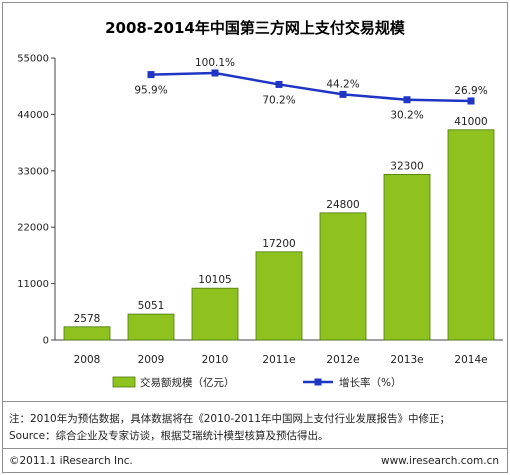  Describe the element at coordinates (342, 205) in the screenshot. I see `bar-value-label: 24800` at that location.